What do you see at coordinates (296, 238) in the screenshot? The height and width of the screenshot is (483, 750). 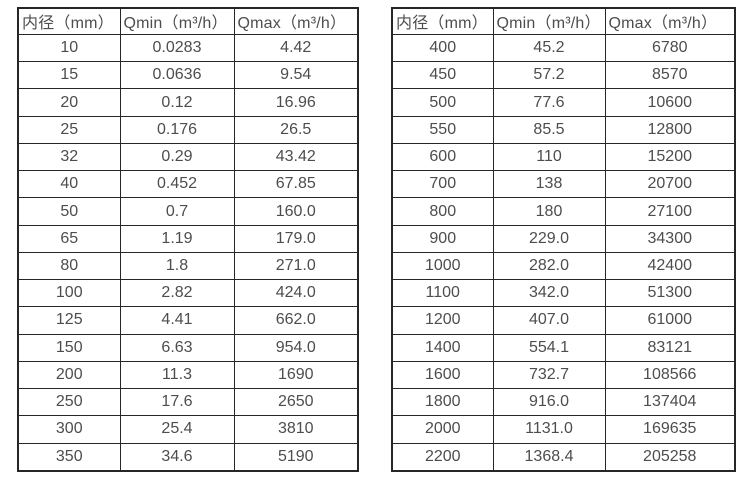 I see `table-cell: 179.0` at bounding box center [296, 238].